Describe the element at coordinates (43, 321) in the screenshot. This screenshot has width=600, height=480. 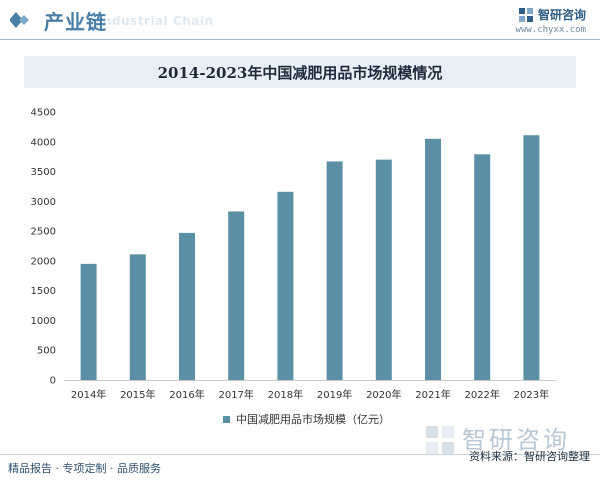
I see `y-tick-label: 1000` at that location.